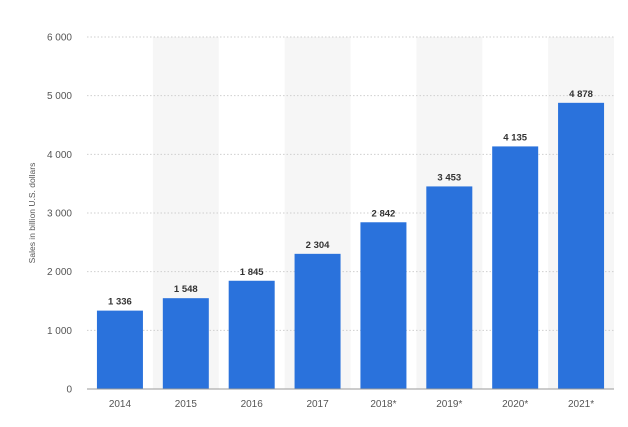  What do you see at coordinates (59, 38) in the screenshot?
I see `y-tick-label: 6 000` at bounding box center [59, 38].